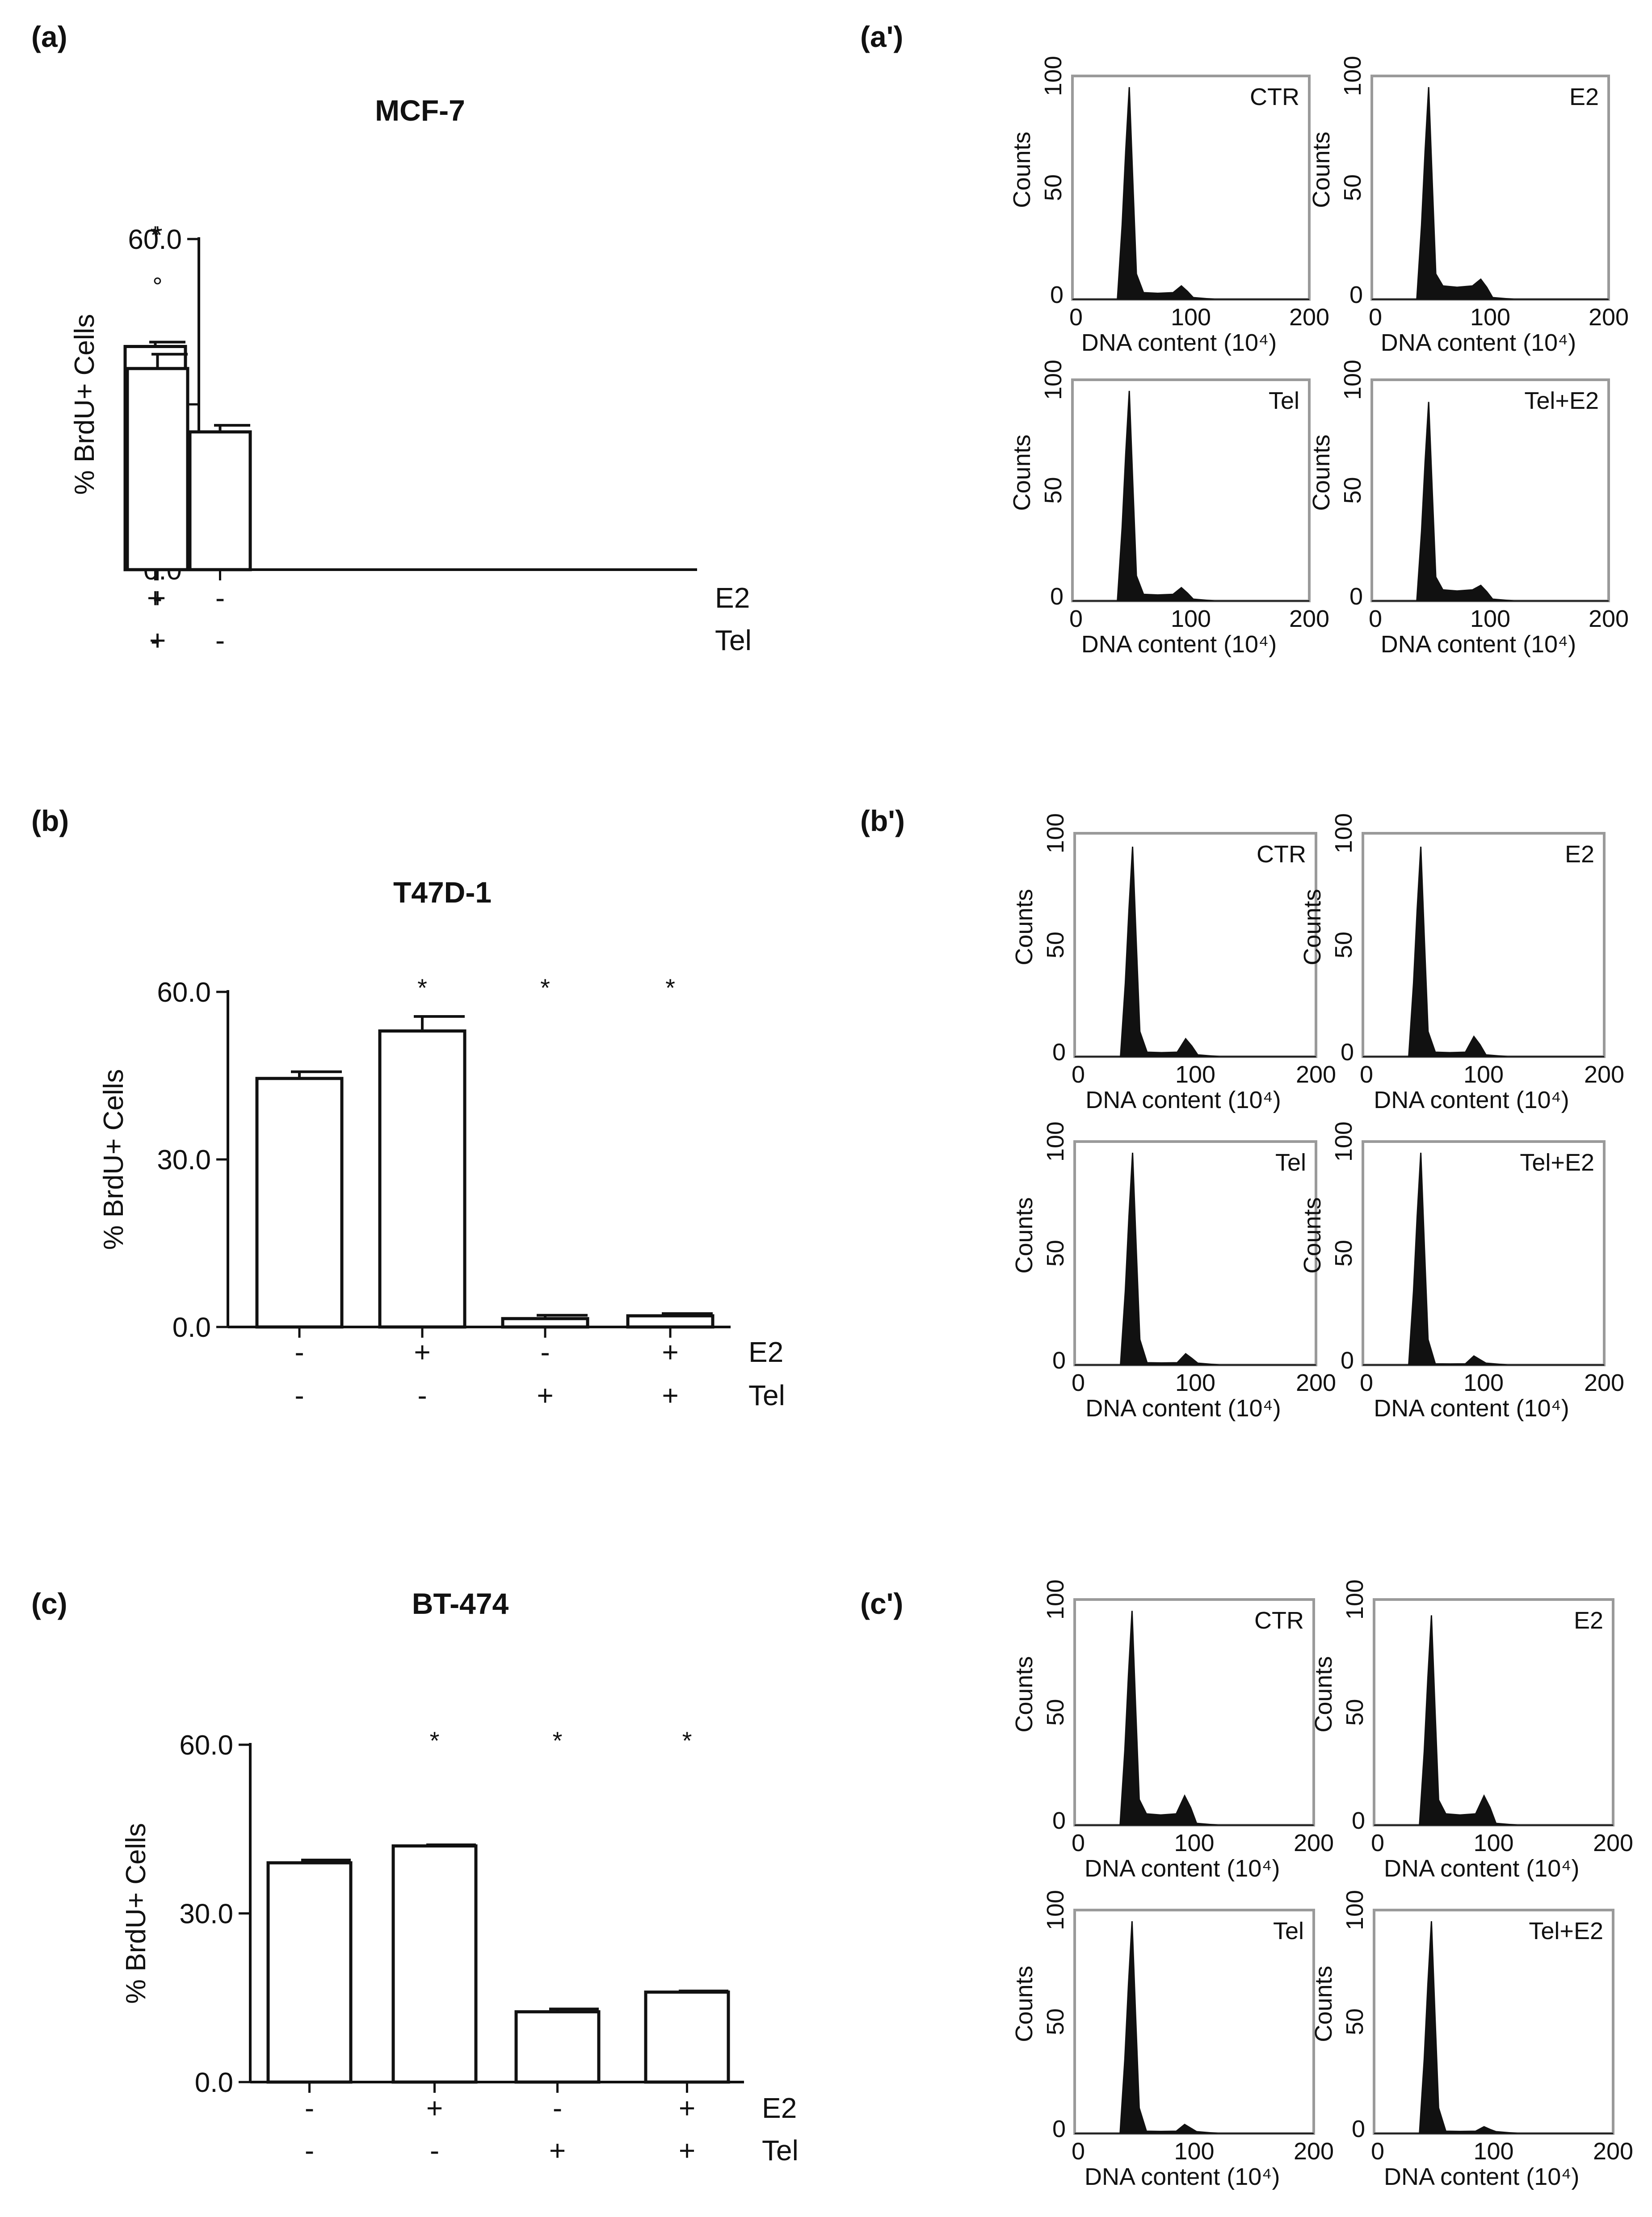  What do you see at coordinates (1279, 1620) in the screenshot?
I see `condition-label: CTR` at bounding box center [1279, 1620].